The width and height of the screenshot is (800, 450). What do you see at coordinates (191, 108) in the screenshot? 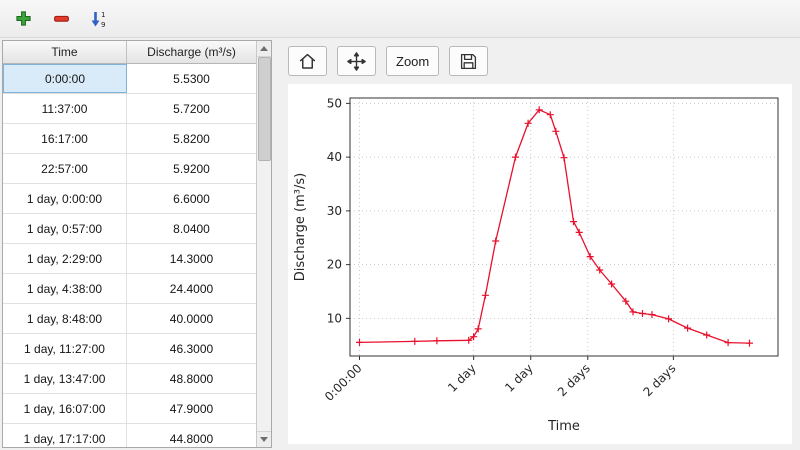
I see `cell-discharge: 5.7200` at bounding box center [191, 108].